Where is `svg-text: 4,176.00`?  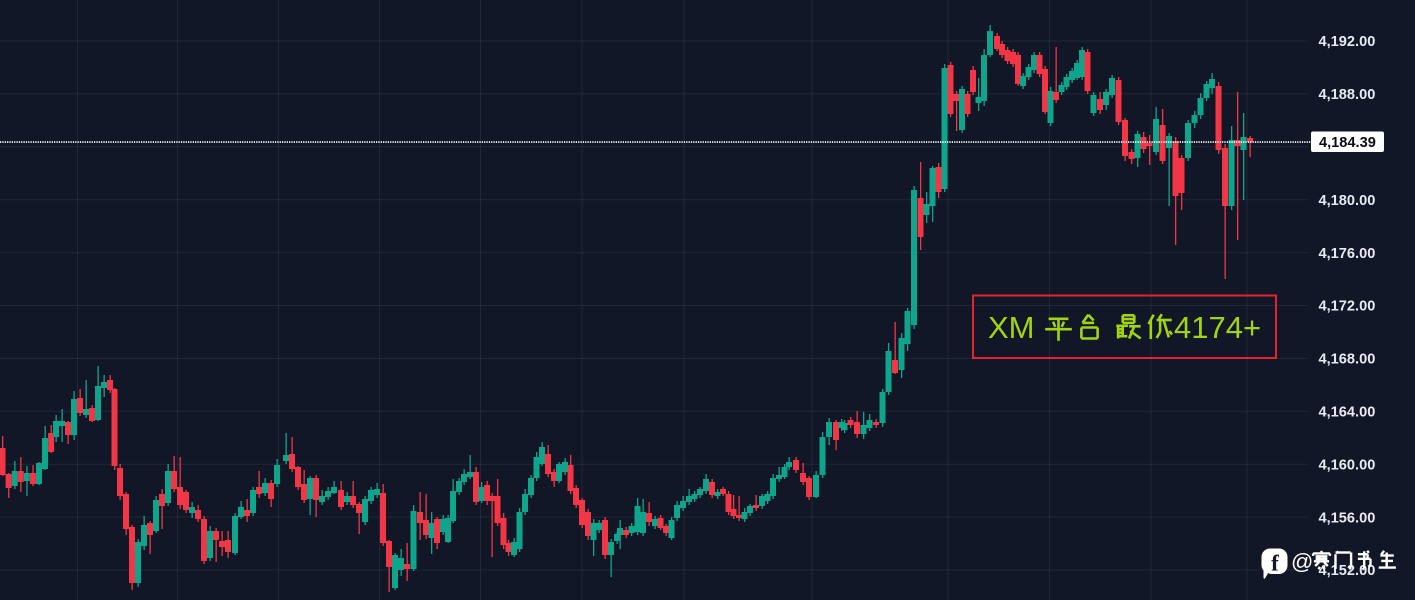 svg-text: 4,176.00 is located at coordinates (1347, 254).